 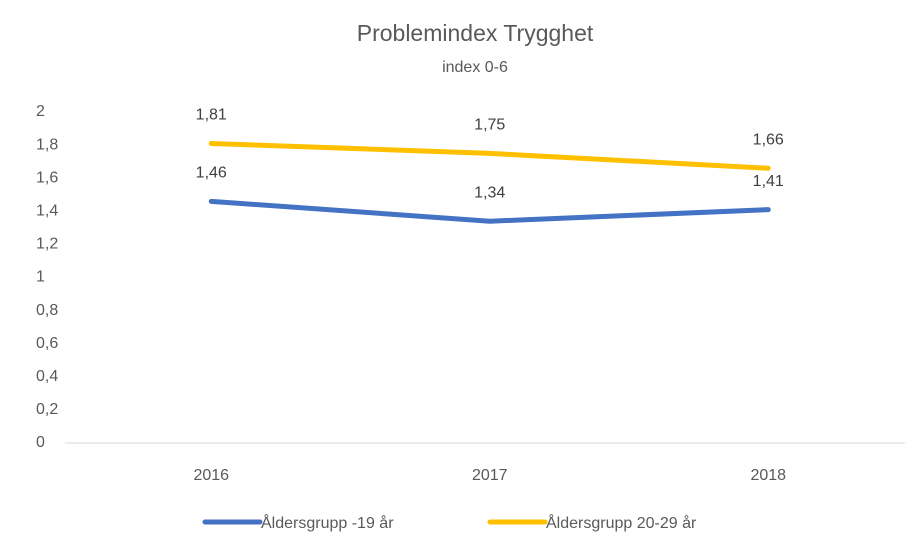 I want to click on y-tick-label: 0,4, so click(x=47, y=376).